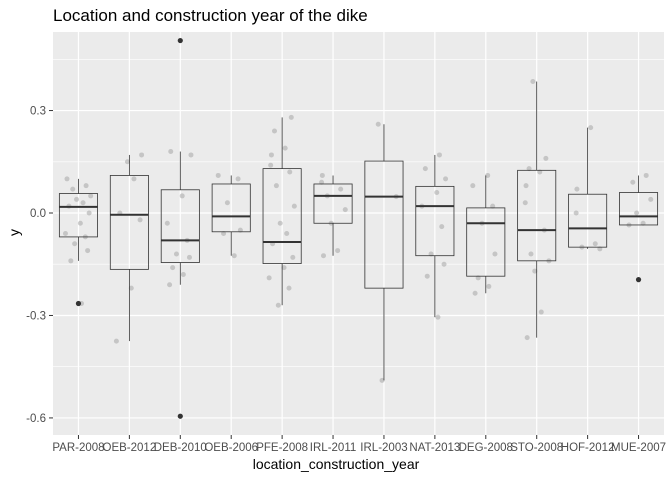  What do you see at coordinates (180, 448) in the screenshot?
I see `x-tick-label: DEB-2010` at bounding box center [180, 448].